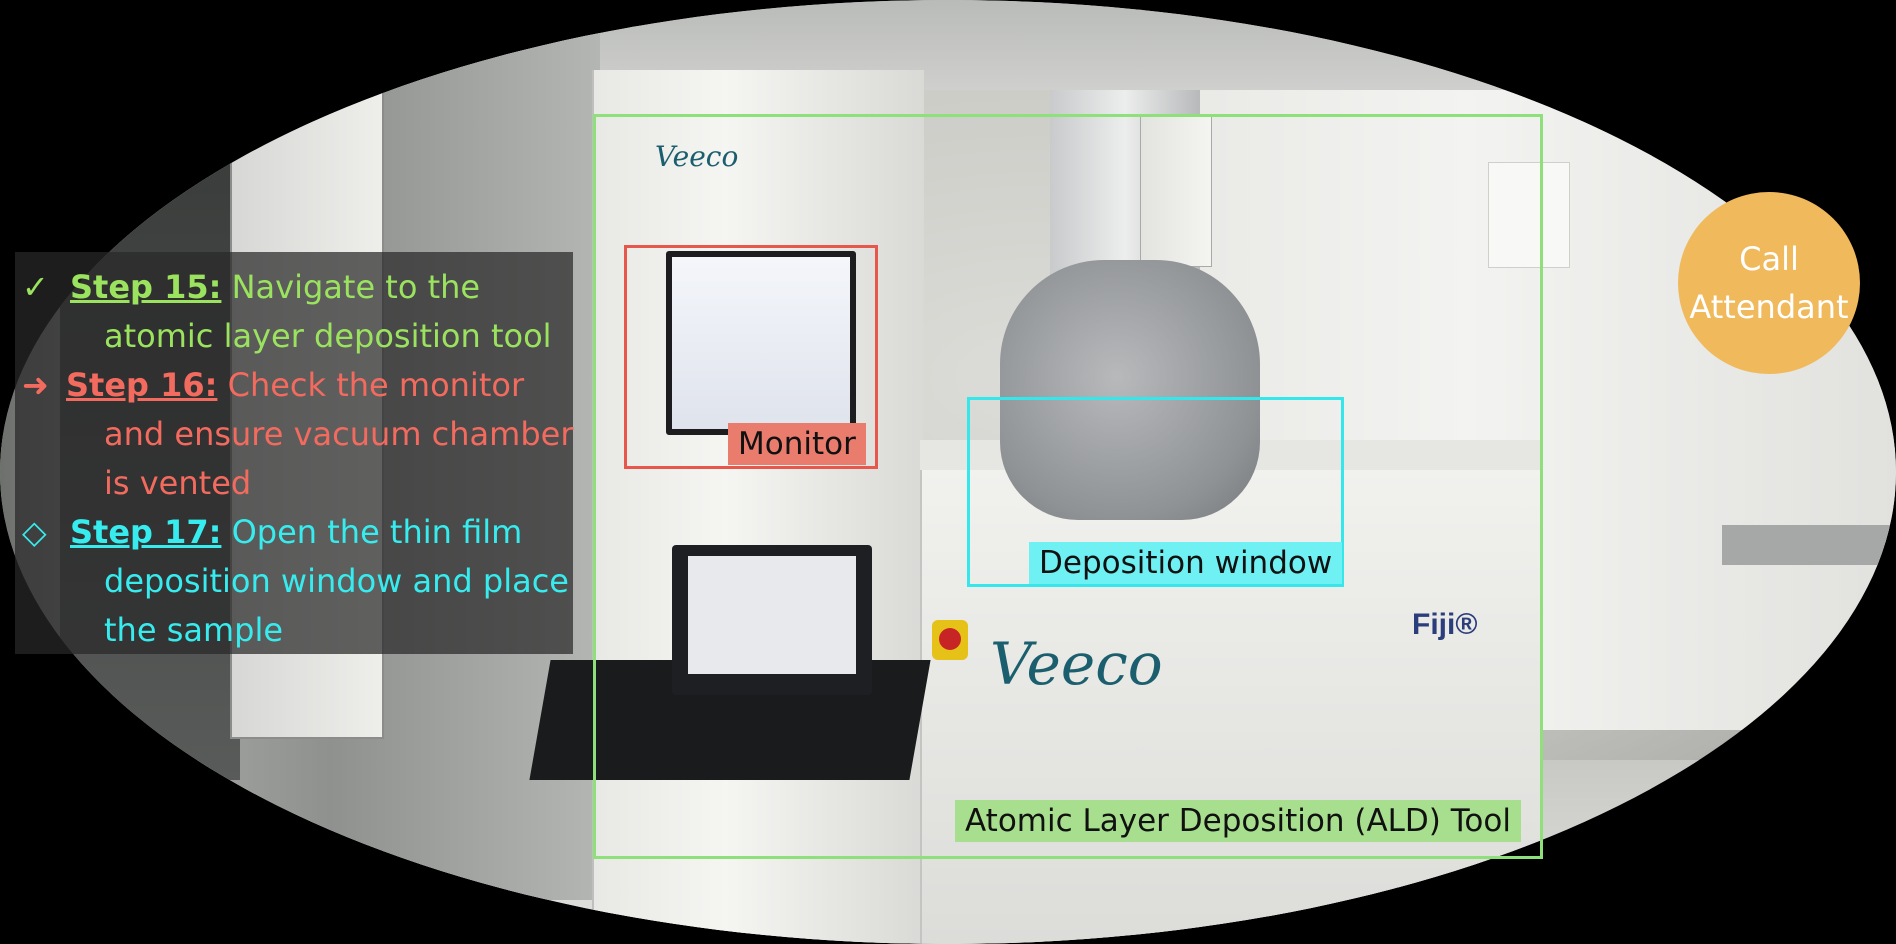  I want to click on emergency-stop-button, so click(950, 640).